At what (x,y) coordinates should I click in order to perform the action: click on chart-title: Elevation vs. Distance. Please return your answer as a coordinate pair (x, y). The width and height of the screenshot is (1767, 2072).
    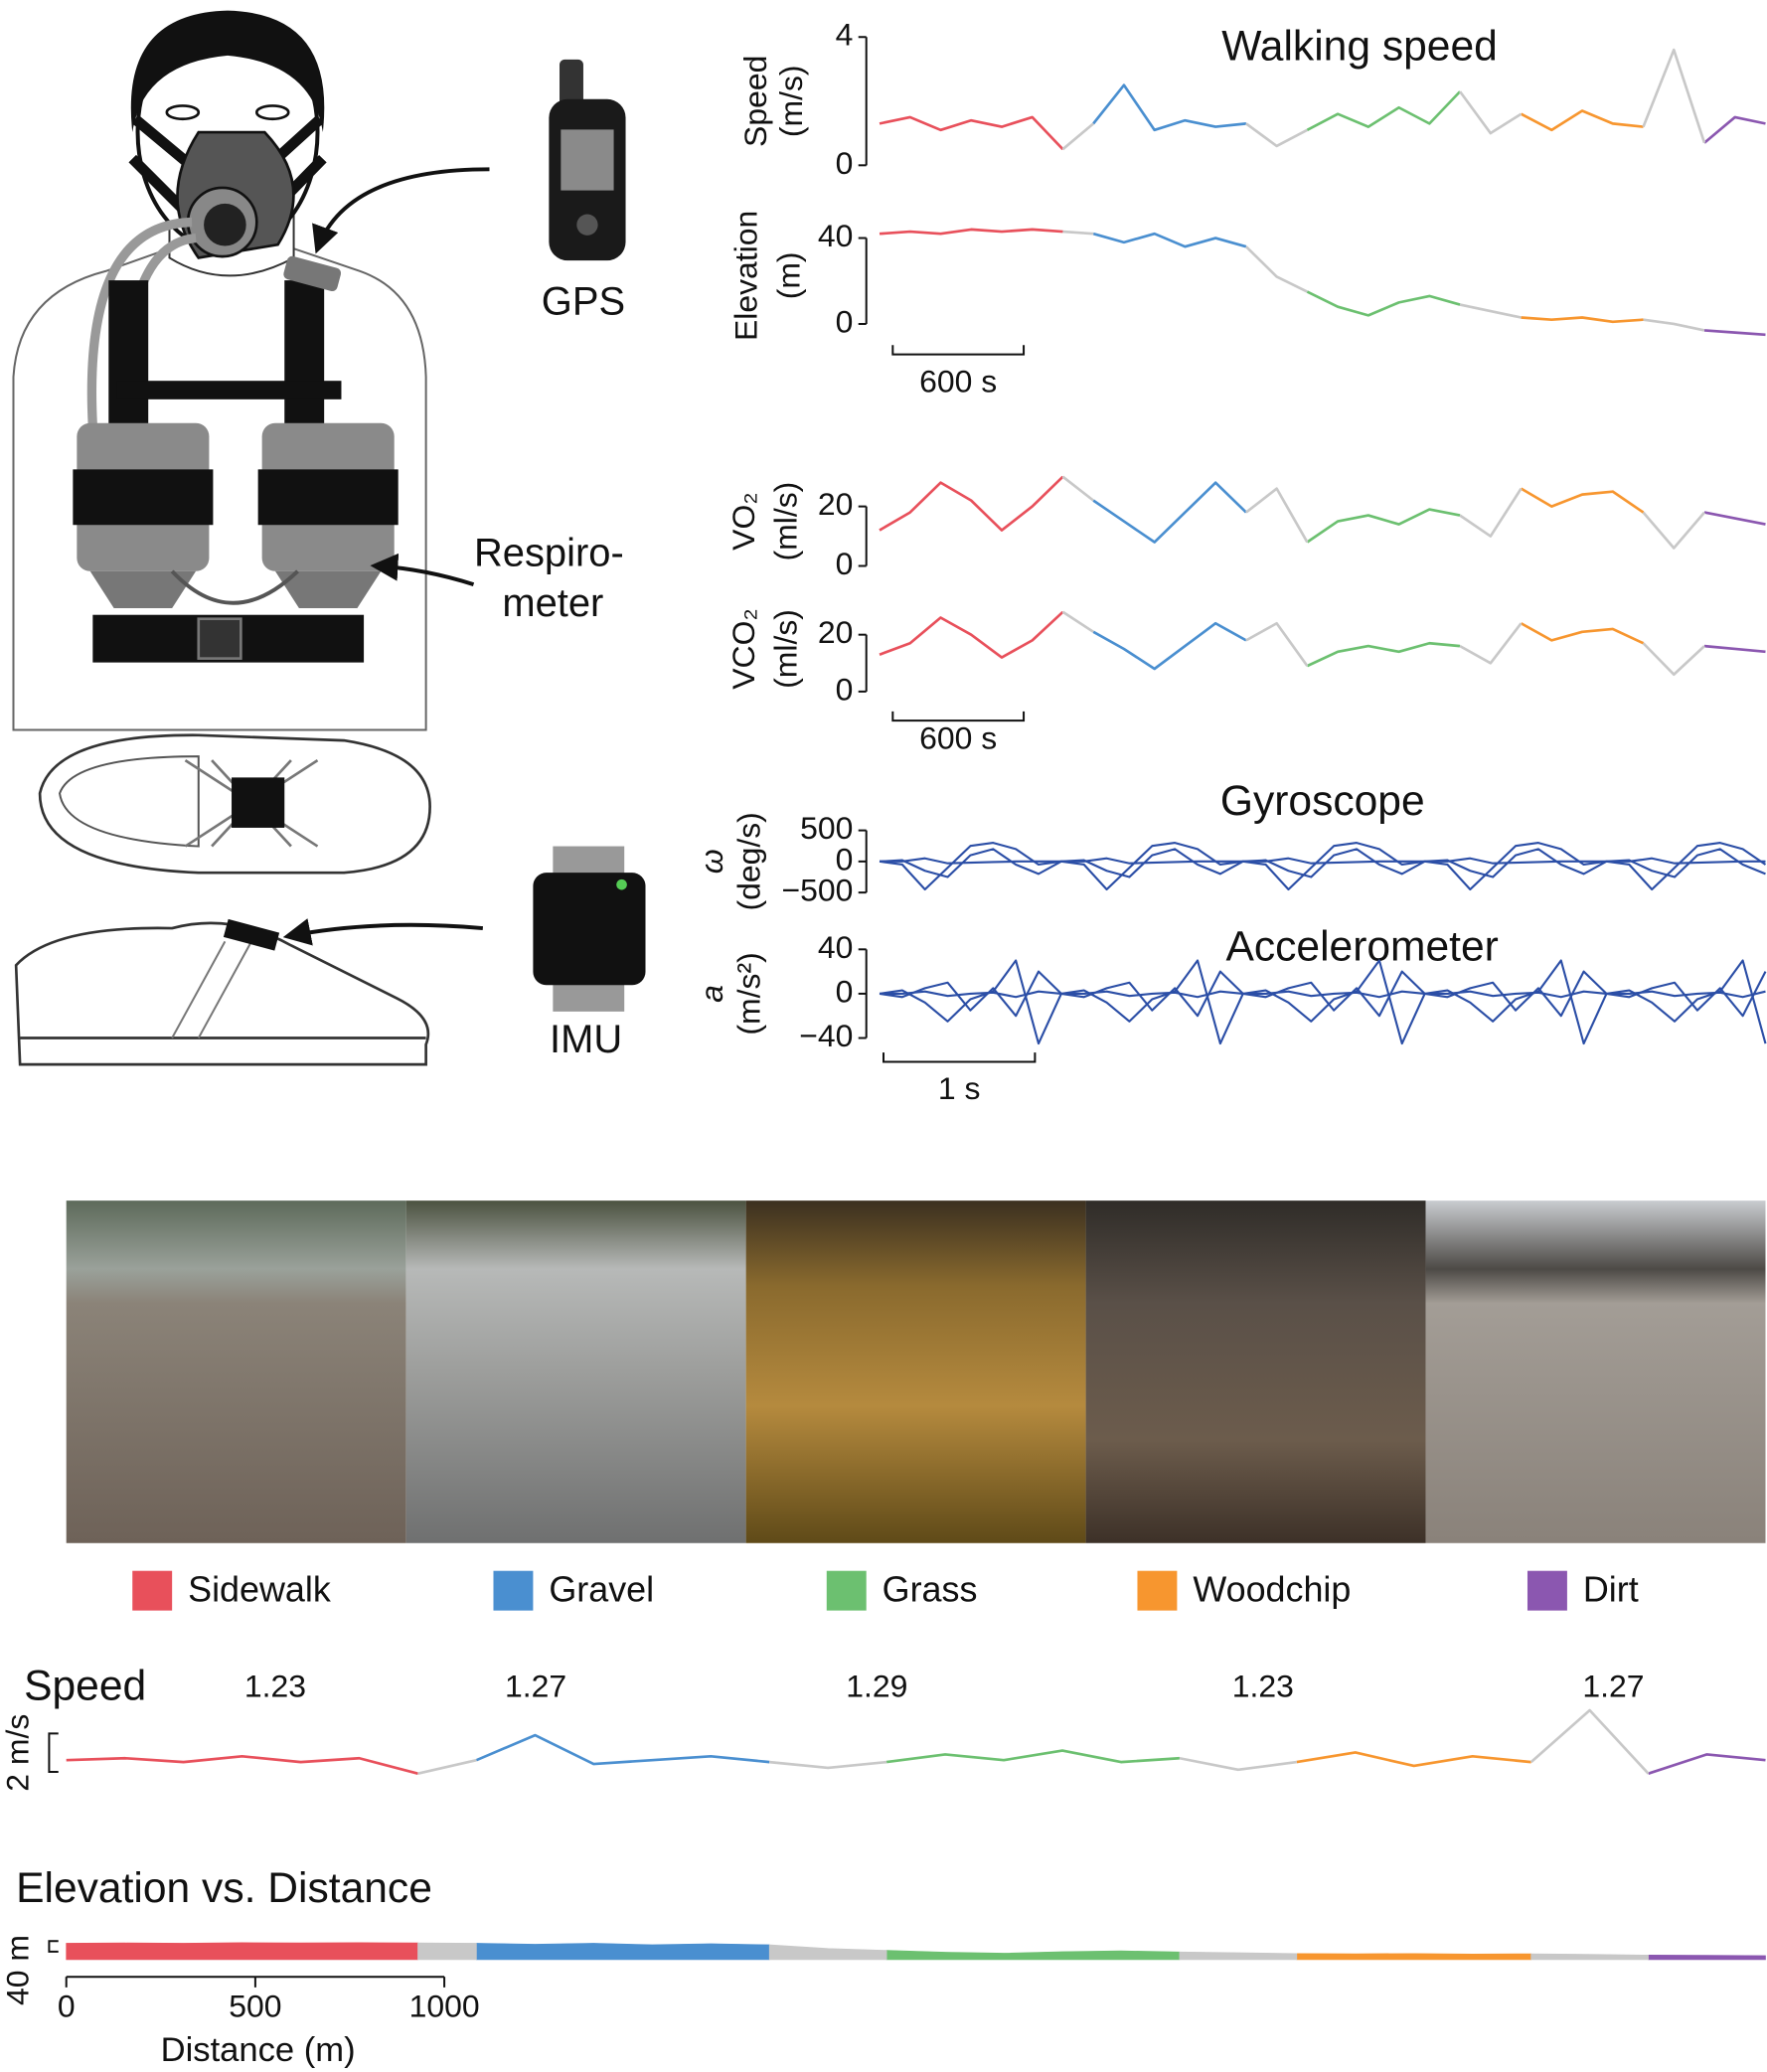
    Looking at the image, I should click on (224, 1888).